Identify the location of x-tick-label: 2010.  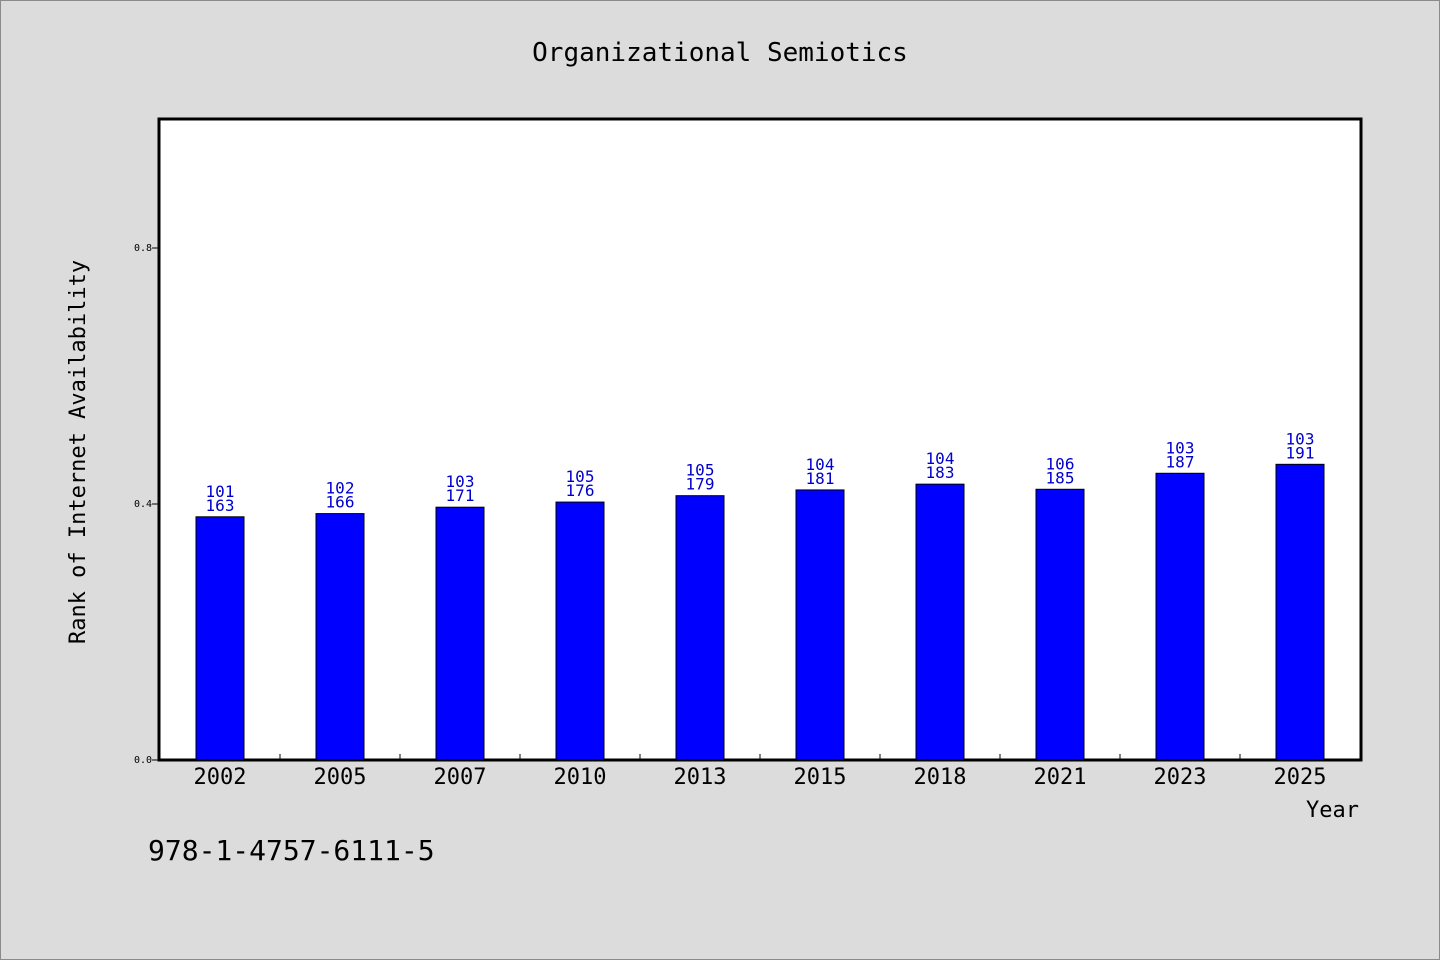
(580, 777).